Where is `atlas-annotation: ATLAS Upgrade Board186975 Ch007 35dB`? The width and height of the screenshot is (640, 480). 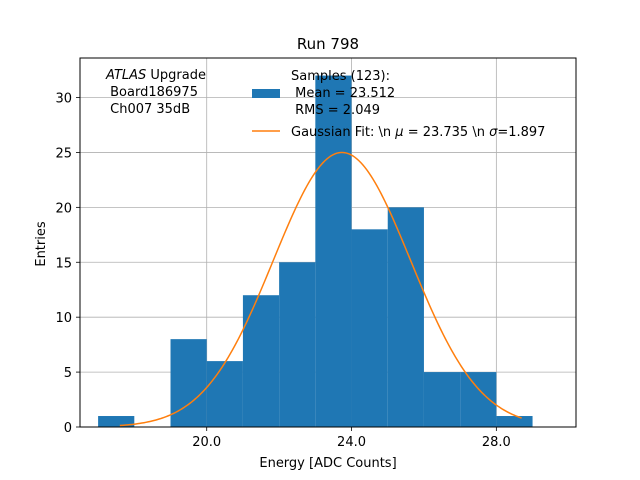
atlas-annotation: ATLAS Upgrade Board186975 Ch007 35dB is located at coordinates (155, 92).